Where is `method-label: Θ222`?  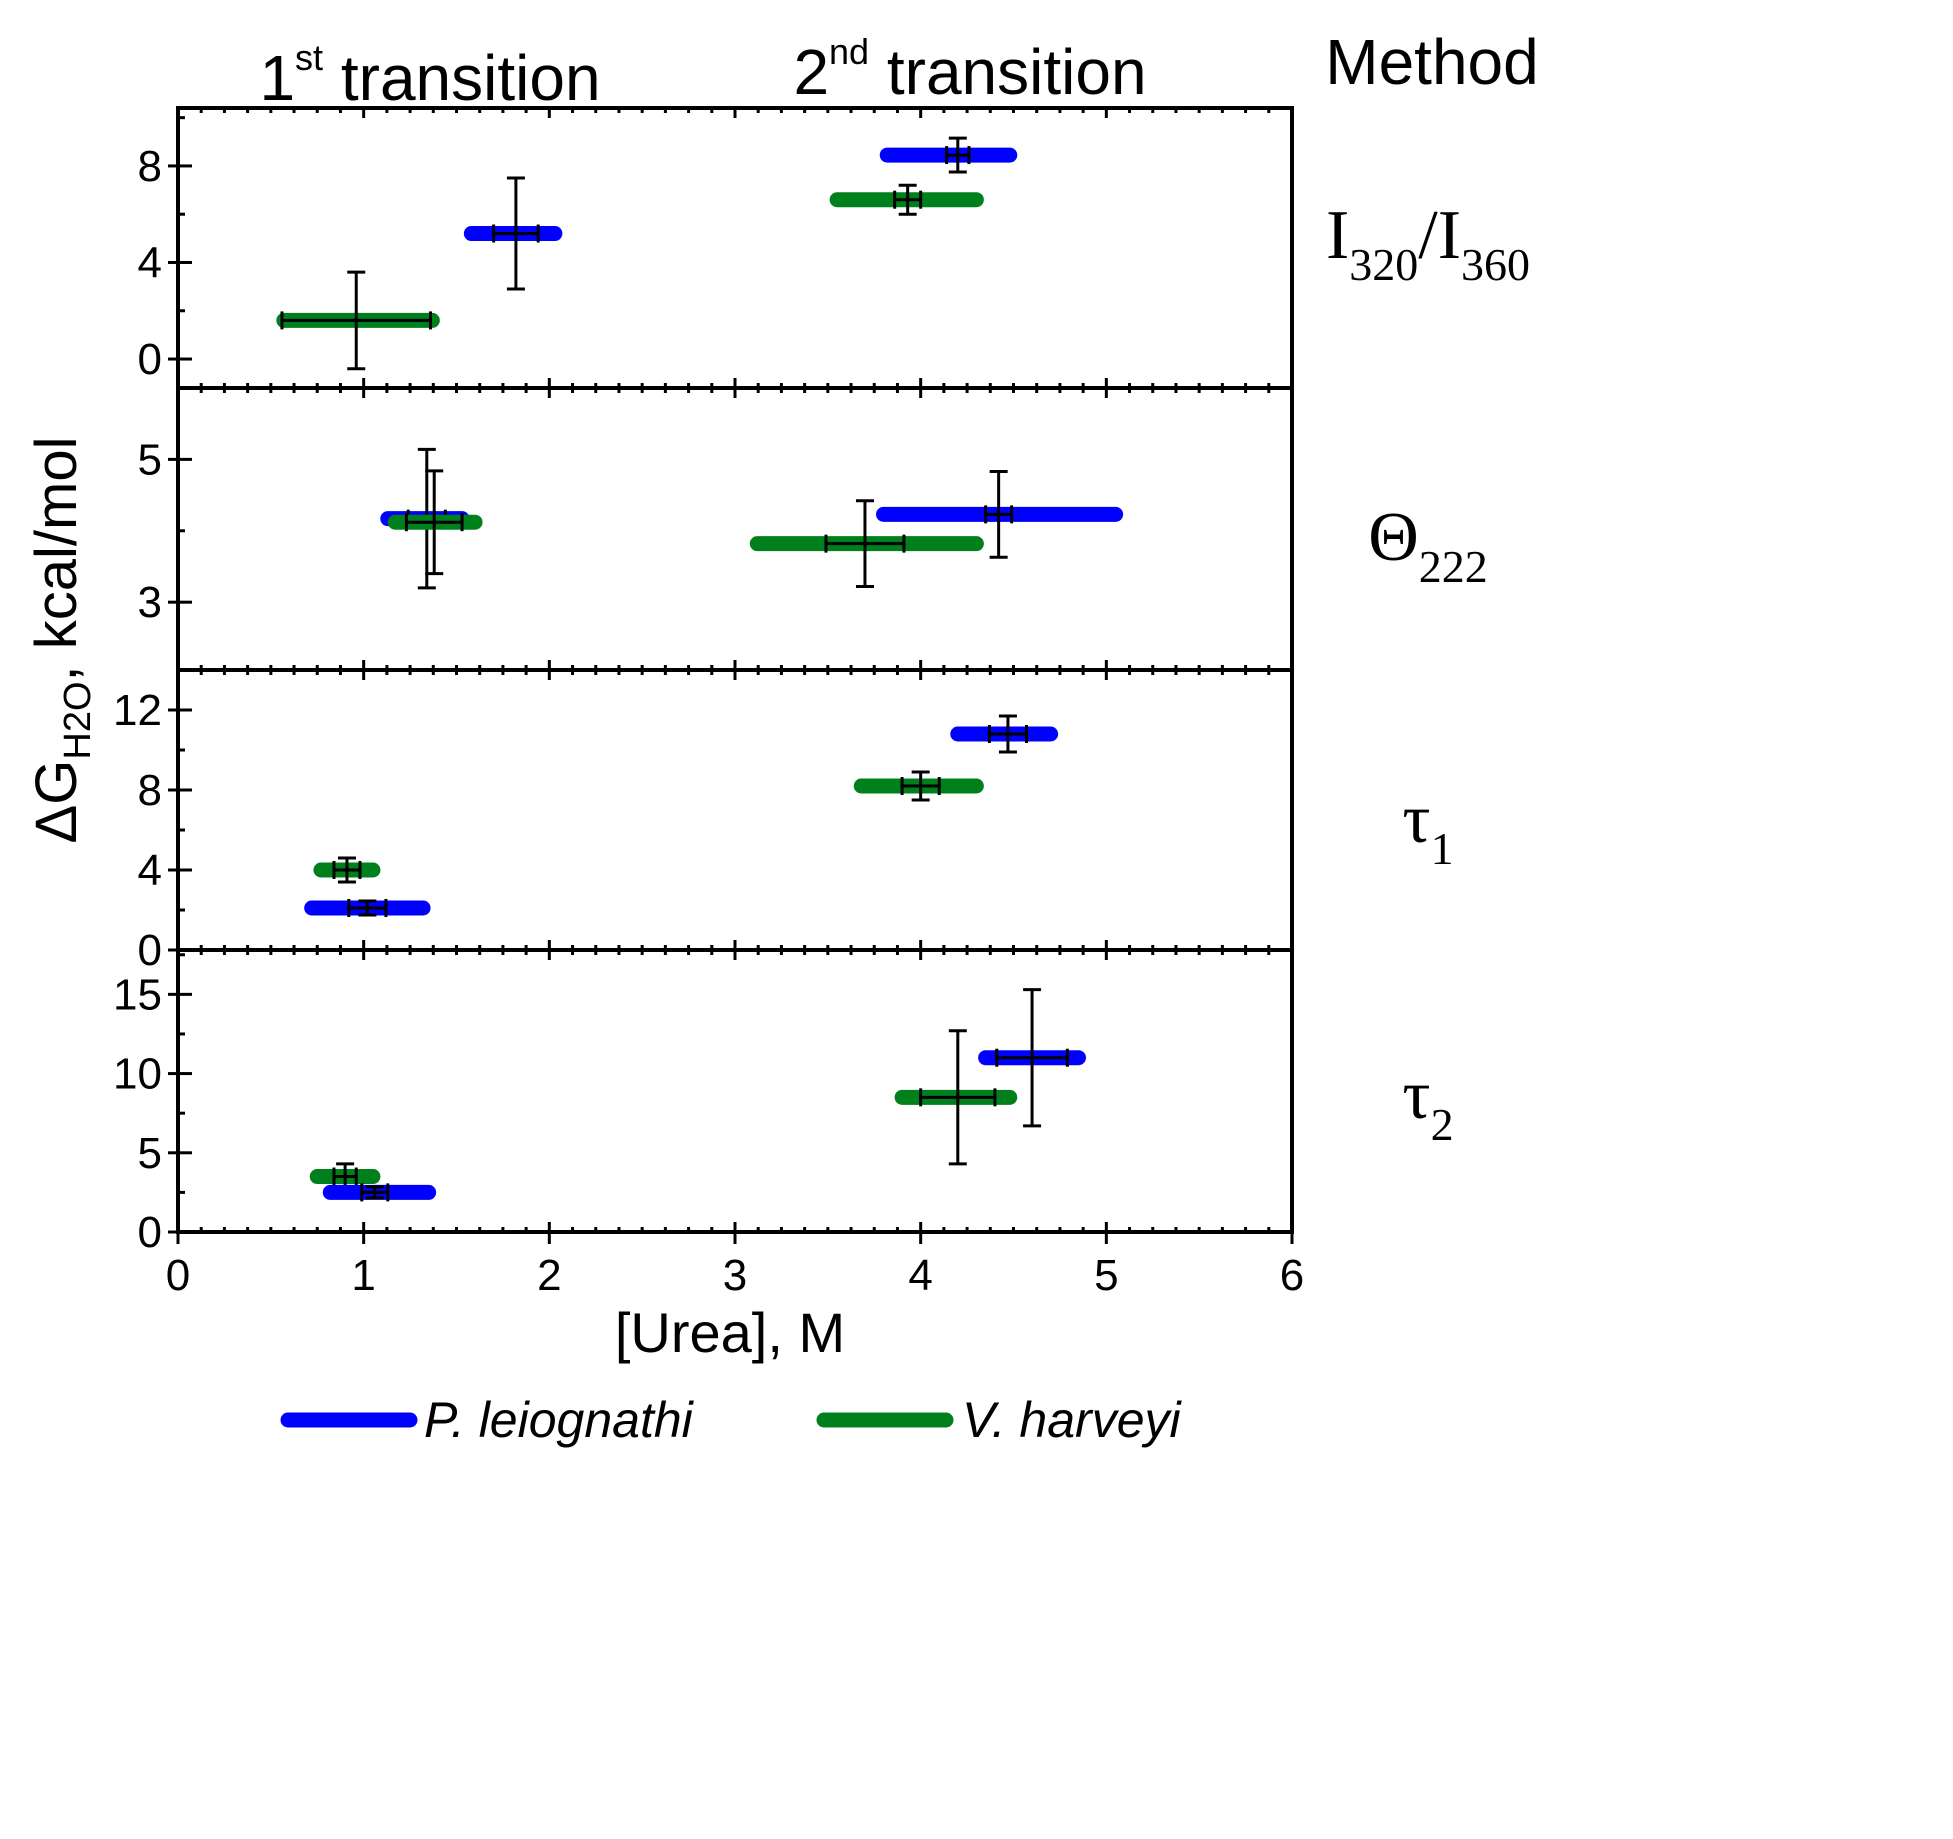 method-label: Θ222 is located at coordinates (1428, 545).